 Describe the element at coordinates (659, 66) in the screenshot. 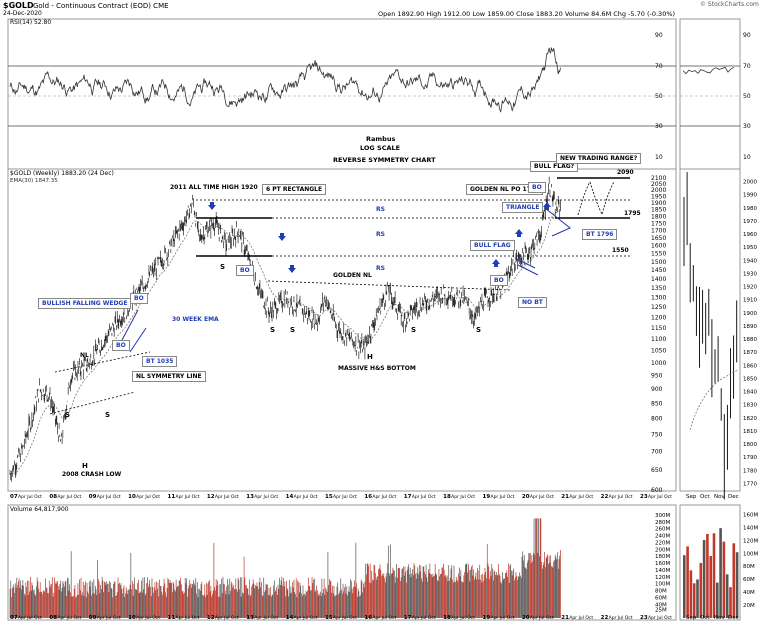

I see `rsi-tick-70: 70` at that location.